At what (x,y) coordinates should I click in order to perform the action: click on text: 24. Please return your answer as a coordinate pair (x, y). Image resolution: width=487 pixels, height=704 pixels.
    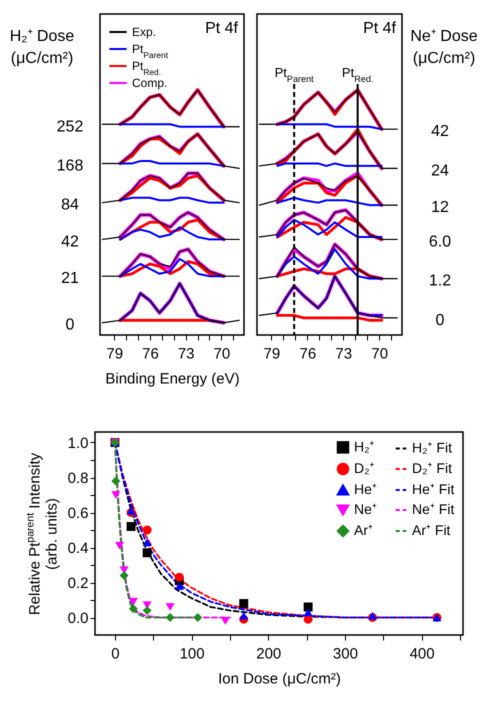
    Looking at the image, I should click on (440, 171).